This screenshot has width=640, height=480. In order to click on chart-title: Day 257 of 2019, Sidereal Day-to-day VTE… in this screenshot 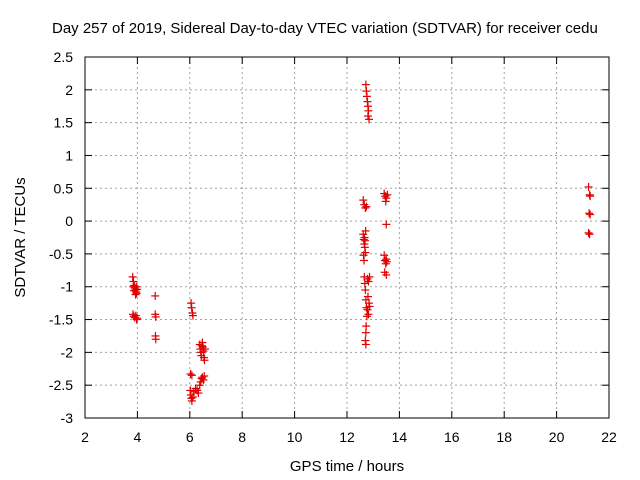, I will do `click(325, 28)`.